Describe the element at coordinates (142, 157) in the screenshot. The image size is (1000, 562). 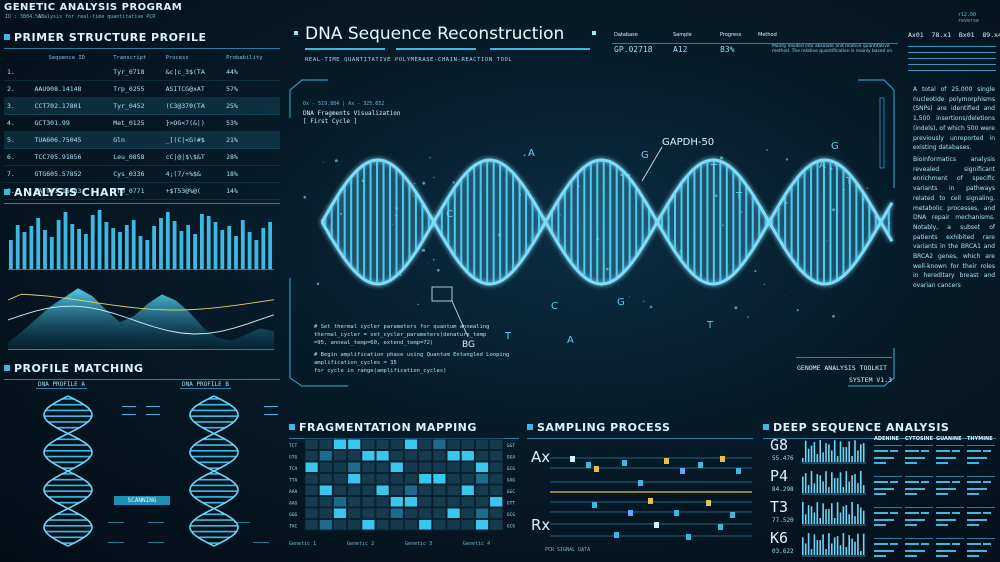
I see `primer-row: 6. TCC705.91856 Leu_0858 cC|@|$\$&T 28%` at that location.